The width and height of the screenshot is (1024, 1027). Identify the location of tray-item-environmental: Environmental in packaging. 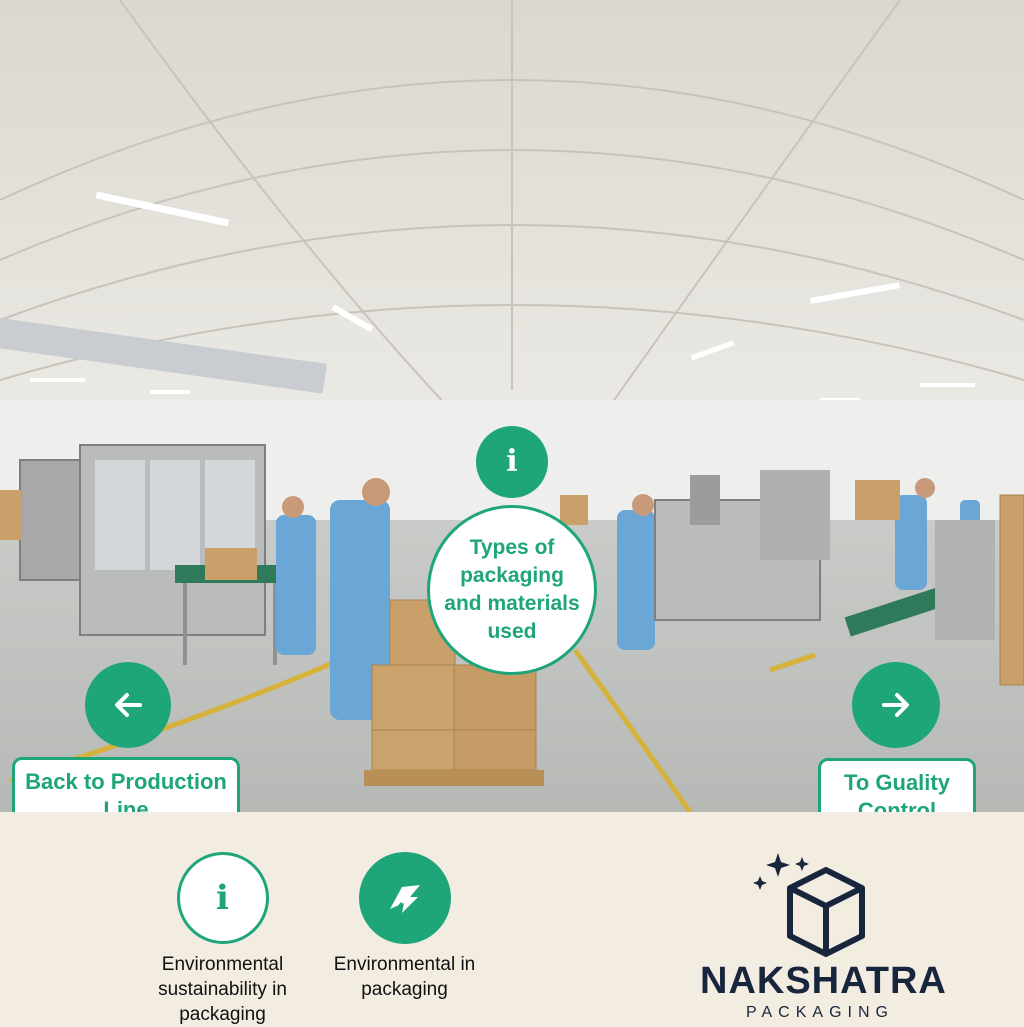
(404, 927).